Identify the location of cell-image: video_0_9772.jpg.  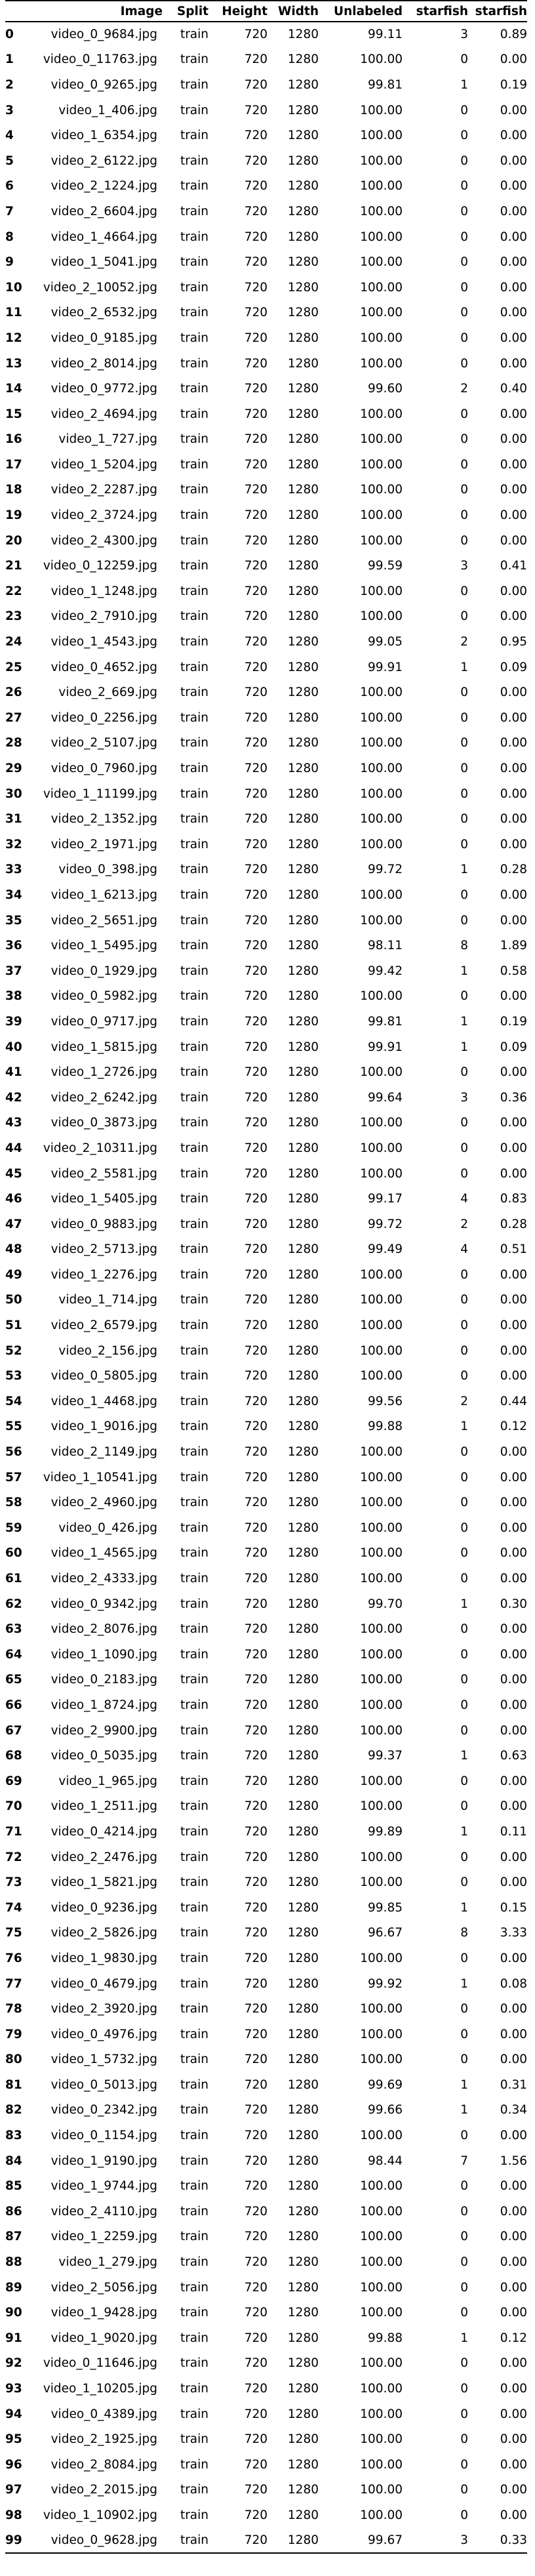
(104, 389).